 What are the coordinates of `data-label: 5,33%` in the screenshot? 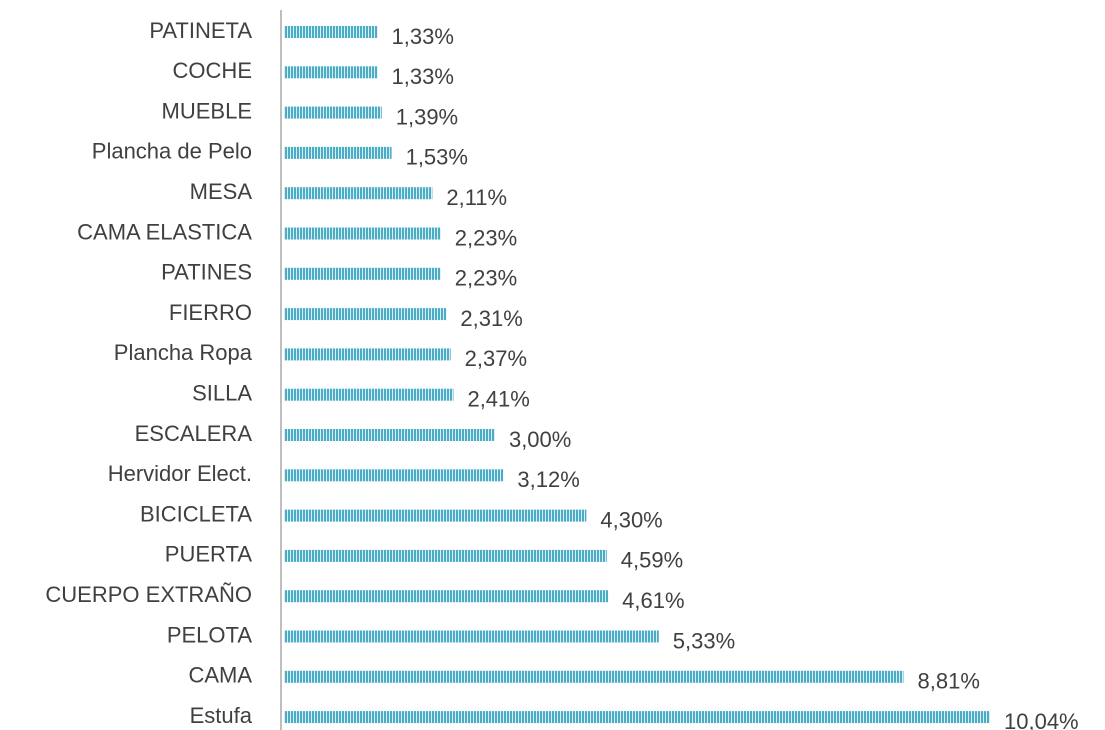 It's located at (704, 640).